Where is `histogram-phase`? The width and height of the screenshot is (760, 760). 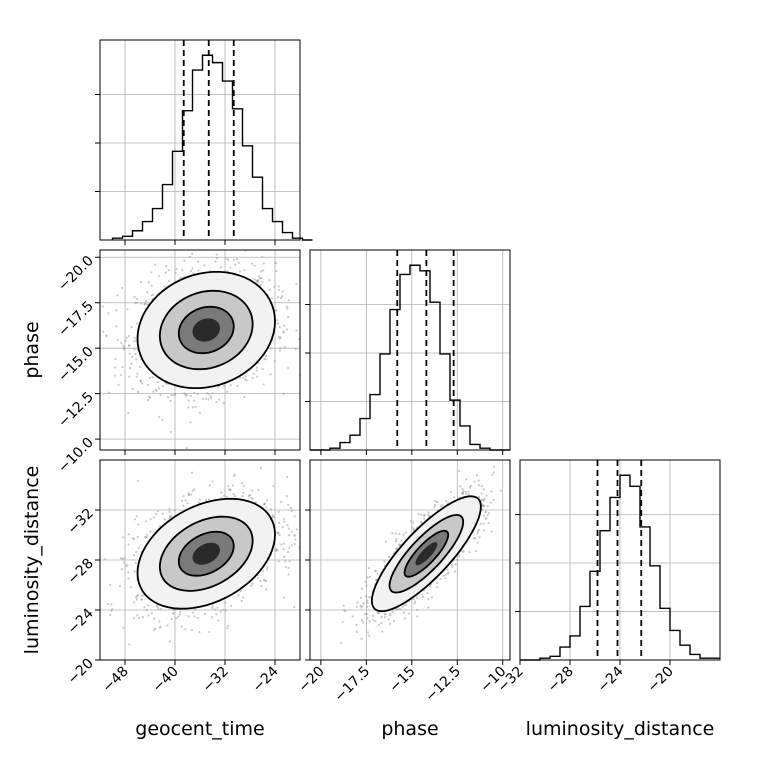 histogram-phase is located at coordinates (410, 357).